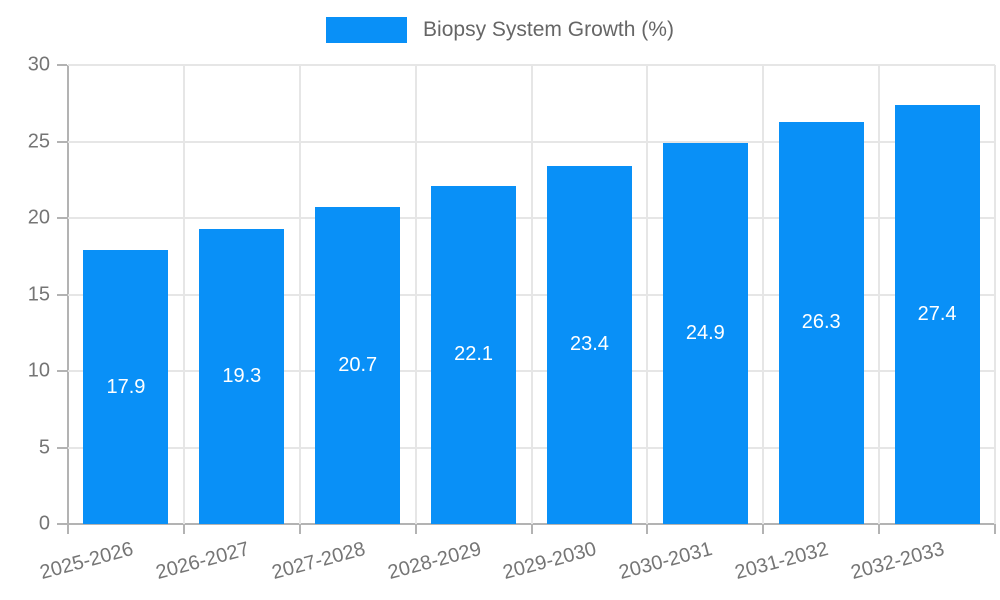  I want to click on legend-label: Biopsy System Growth (%), so click(548, 29).